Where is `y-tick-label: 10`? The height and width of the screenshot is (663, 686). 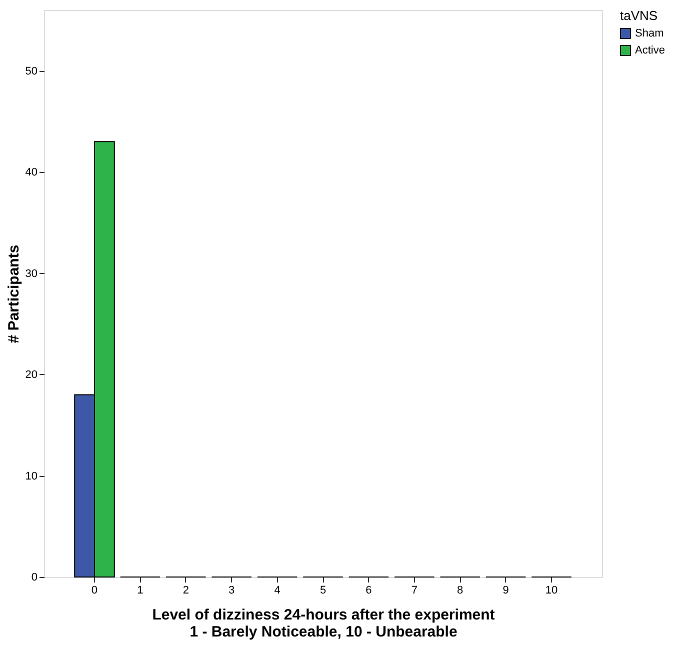 y-tick-label: 10 is located at coordinates (31, 476).